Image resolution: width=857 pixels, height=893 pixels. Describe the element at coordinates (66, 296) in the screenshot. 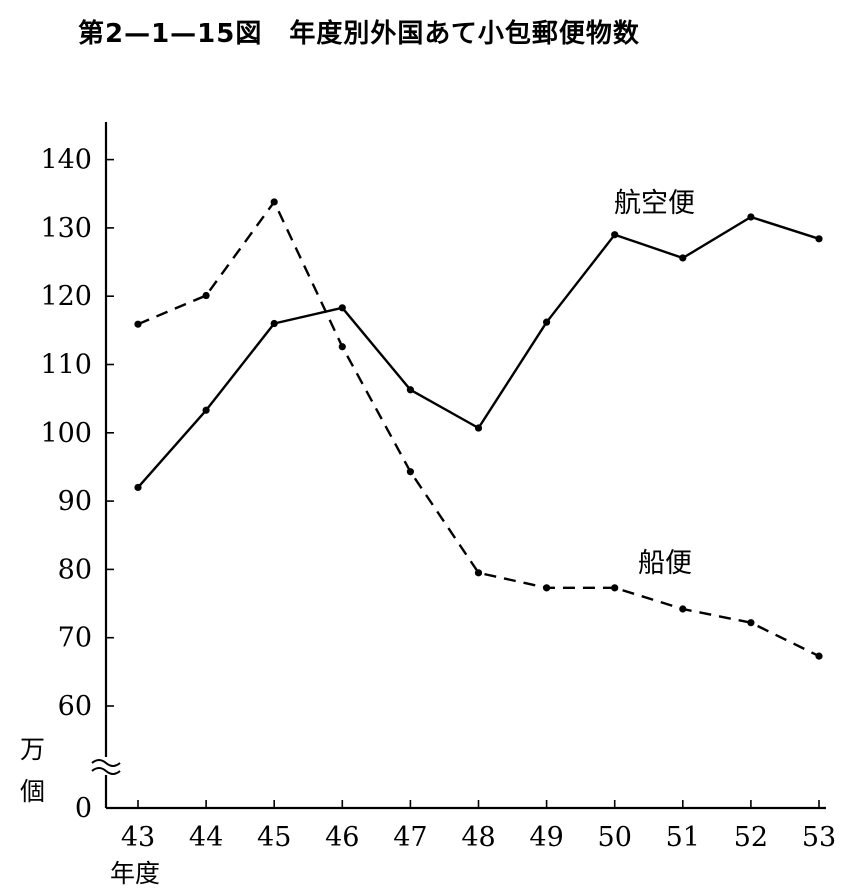

I see `y-tick-label: 120` at that location.